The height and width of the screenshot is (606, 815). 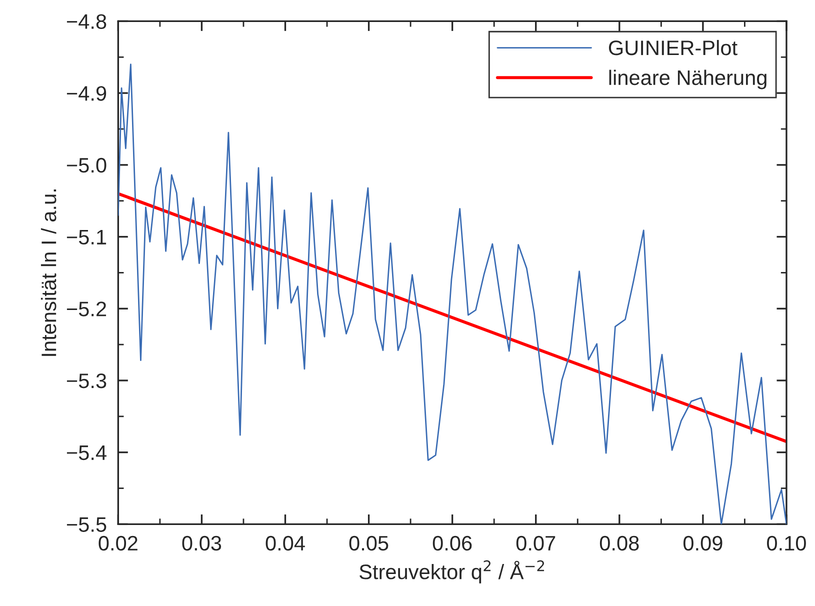 What do you see at coordinates (86, 21) in the screenshot?
I see `y-tick-label: −4.8` at bounding box center [86, 21].